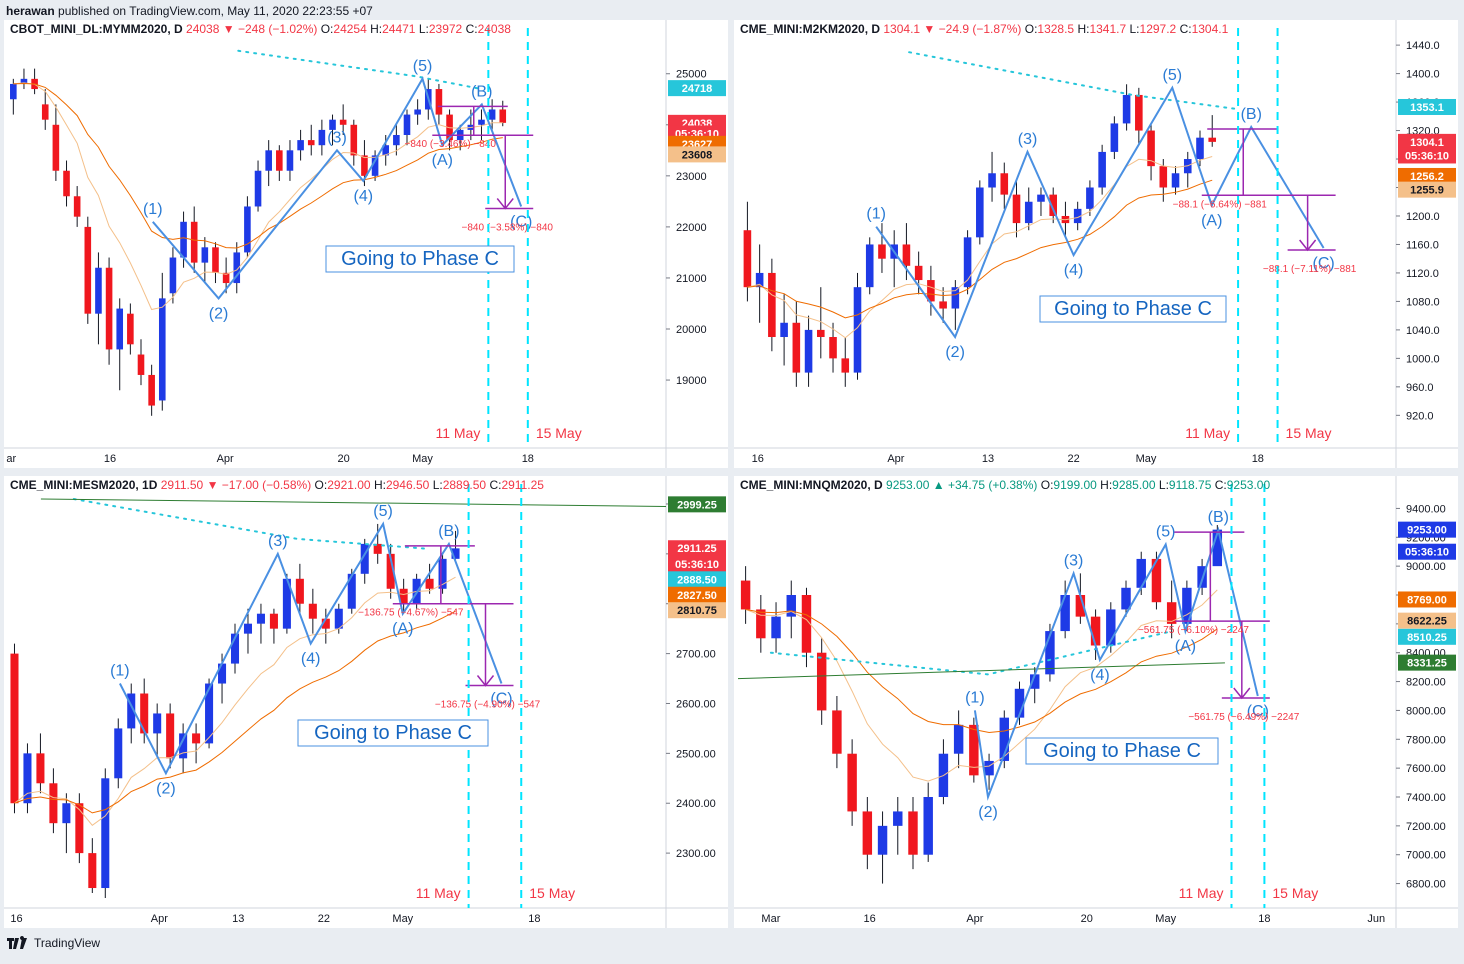 This screenshot has height=964, width=1464. I want to click on y-tick-label: 920.0, so click(1420, 416).